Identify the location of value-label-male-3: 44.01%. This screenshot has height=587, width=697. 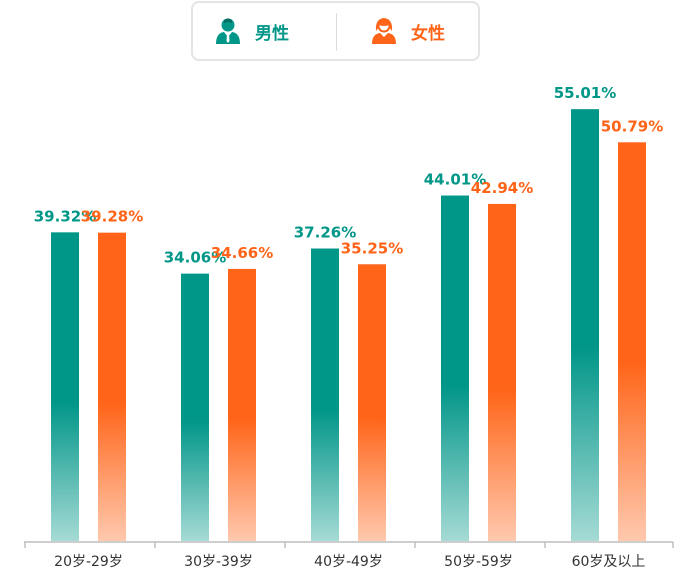
(455, 180).